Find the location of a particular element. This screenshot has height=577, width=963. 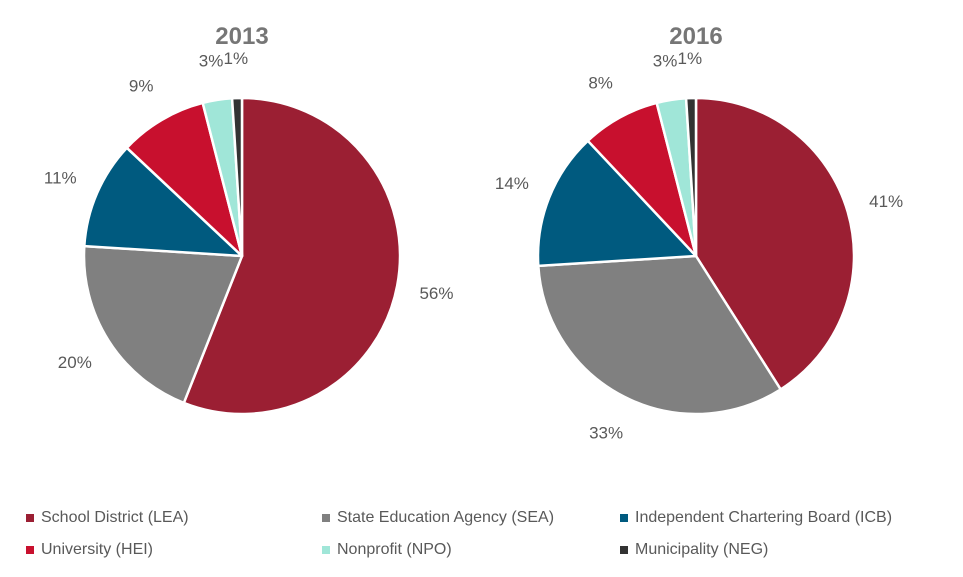

slice-sea-2013 is located at coordinates (163, 324).